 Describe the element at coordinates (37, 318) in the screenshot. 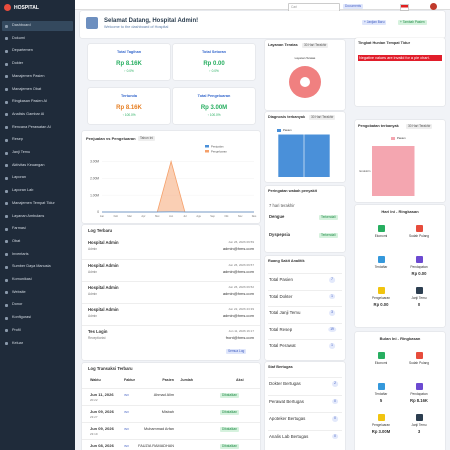

I see `menu-item: Konfigurasi` at that location.